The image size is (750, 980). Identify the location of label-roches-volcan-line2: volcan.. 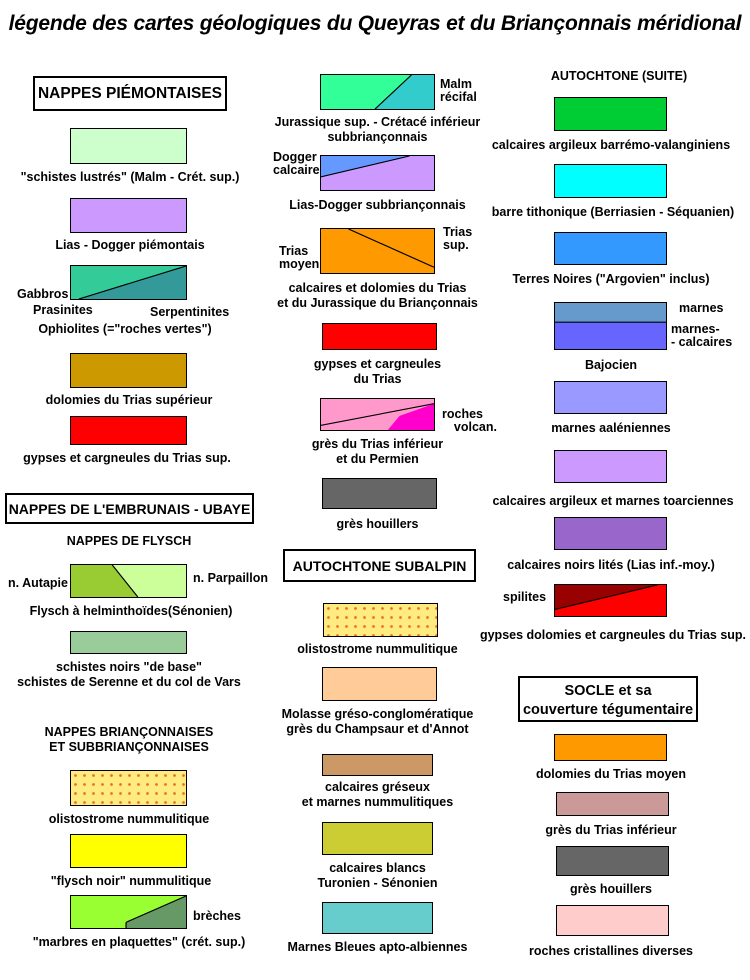
(475, 427).